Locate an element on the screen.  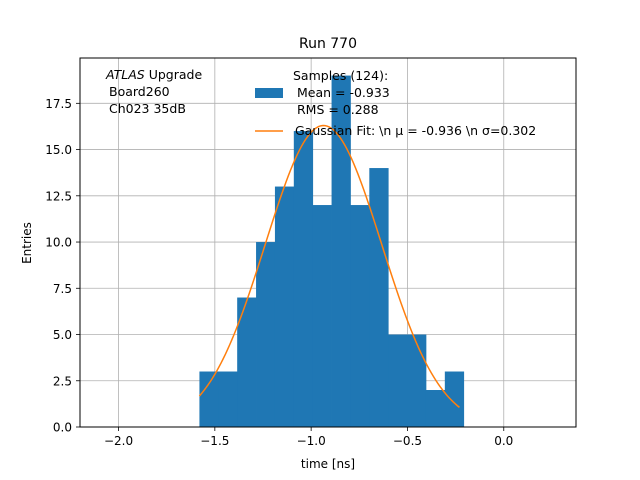
y-tick-label: 15.0 is located at coordinates (58, 150).